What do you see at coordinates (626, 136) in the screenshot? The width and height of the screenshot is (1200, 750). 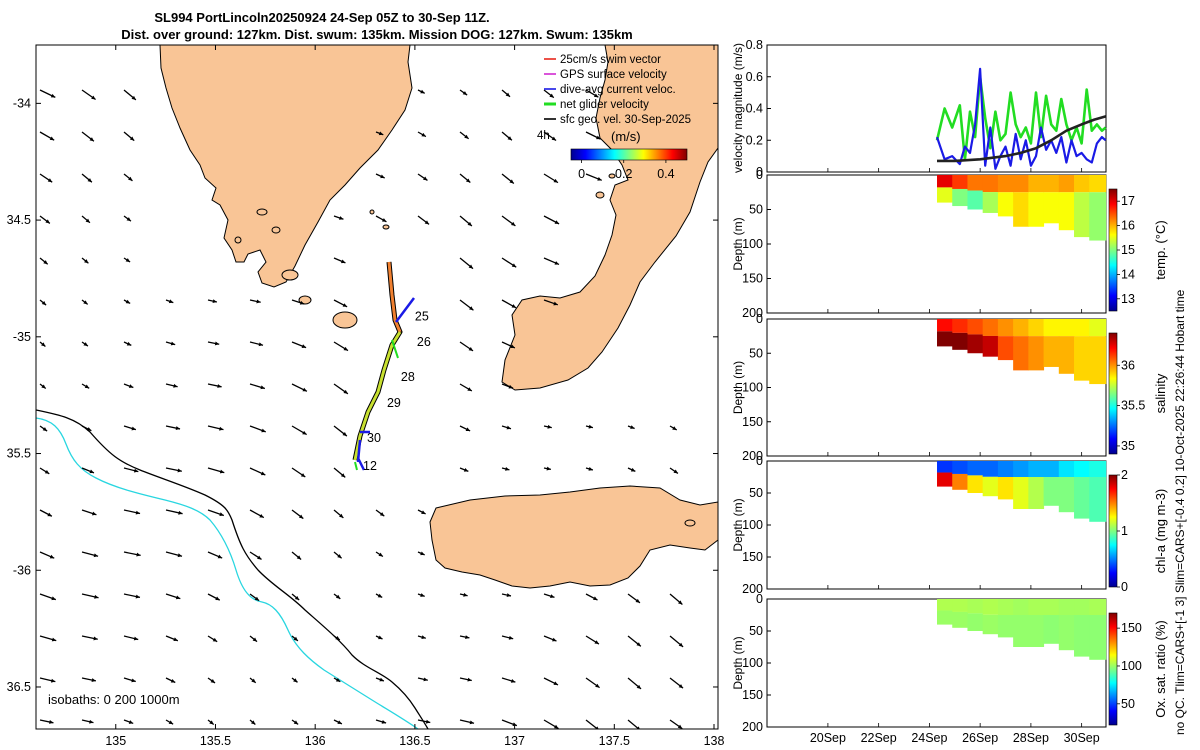 I see `map-colorbar-label: (m/s)` at bounding box center [626, 136].